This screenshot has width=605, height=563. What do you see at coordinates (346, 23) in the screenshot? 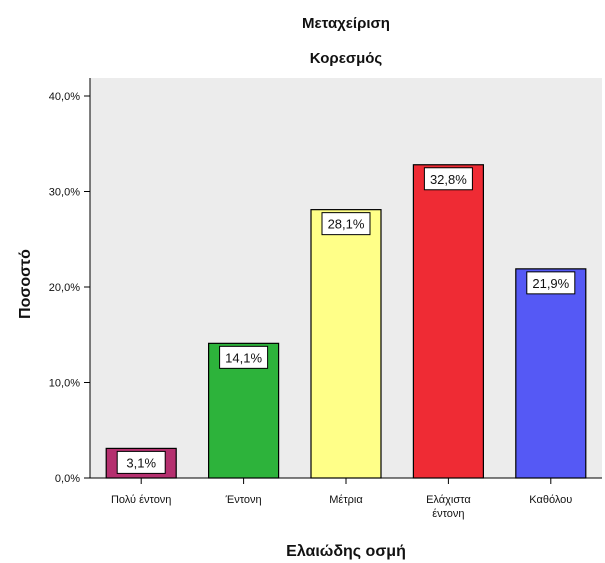
I see `chart-title: Μεταχείριση` at bounding box center [346, 23].